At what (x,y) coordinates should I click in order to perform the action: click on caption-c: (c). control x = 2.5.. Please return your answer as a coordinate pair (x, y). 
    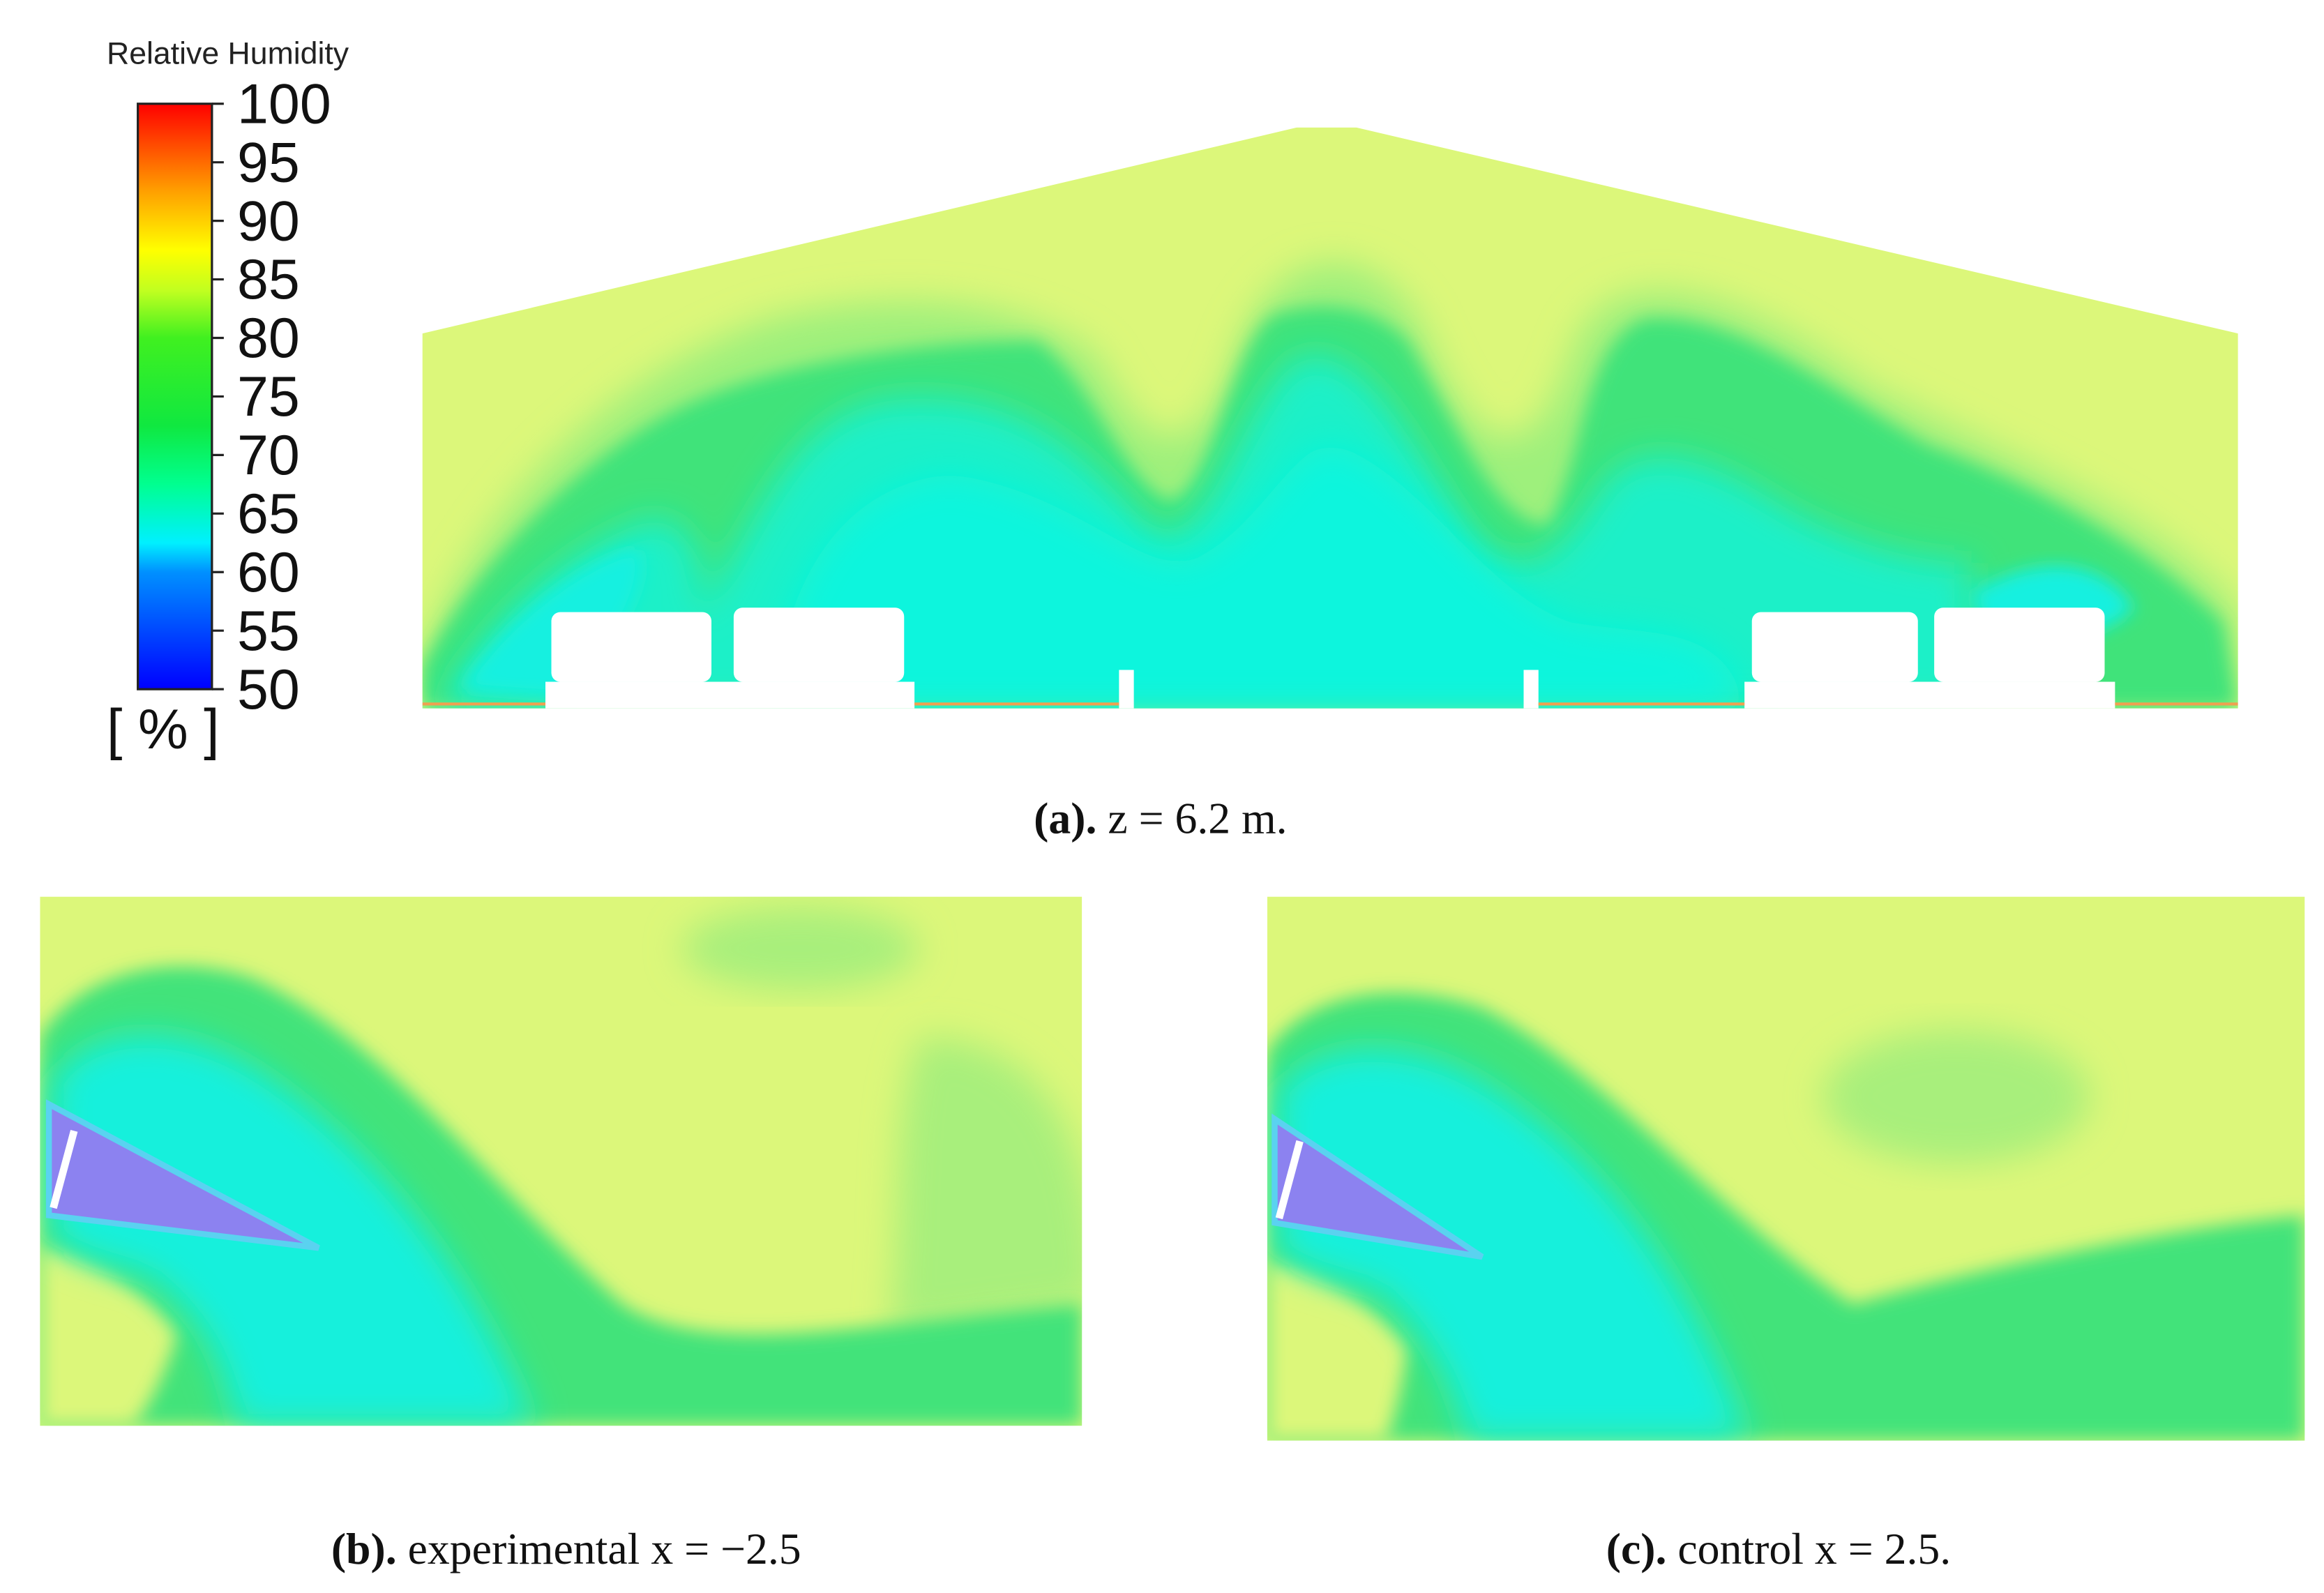
    Looking at the image, I should click on (1778, 1548).